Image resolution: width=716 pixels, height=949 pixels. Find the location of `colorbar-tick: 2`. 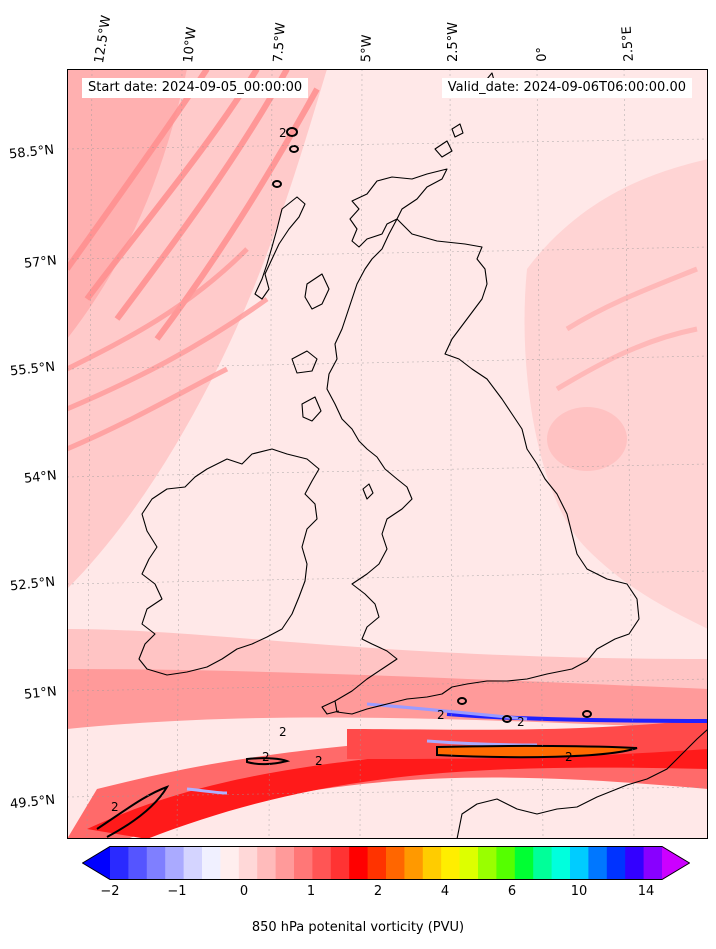

colorbar-tick: 2 is located at coordinates (378, 891).